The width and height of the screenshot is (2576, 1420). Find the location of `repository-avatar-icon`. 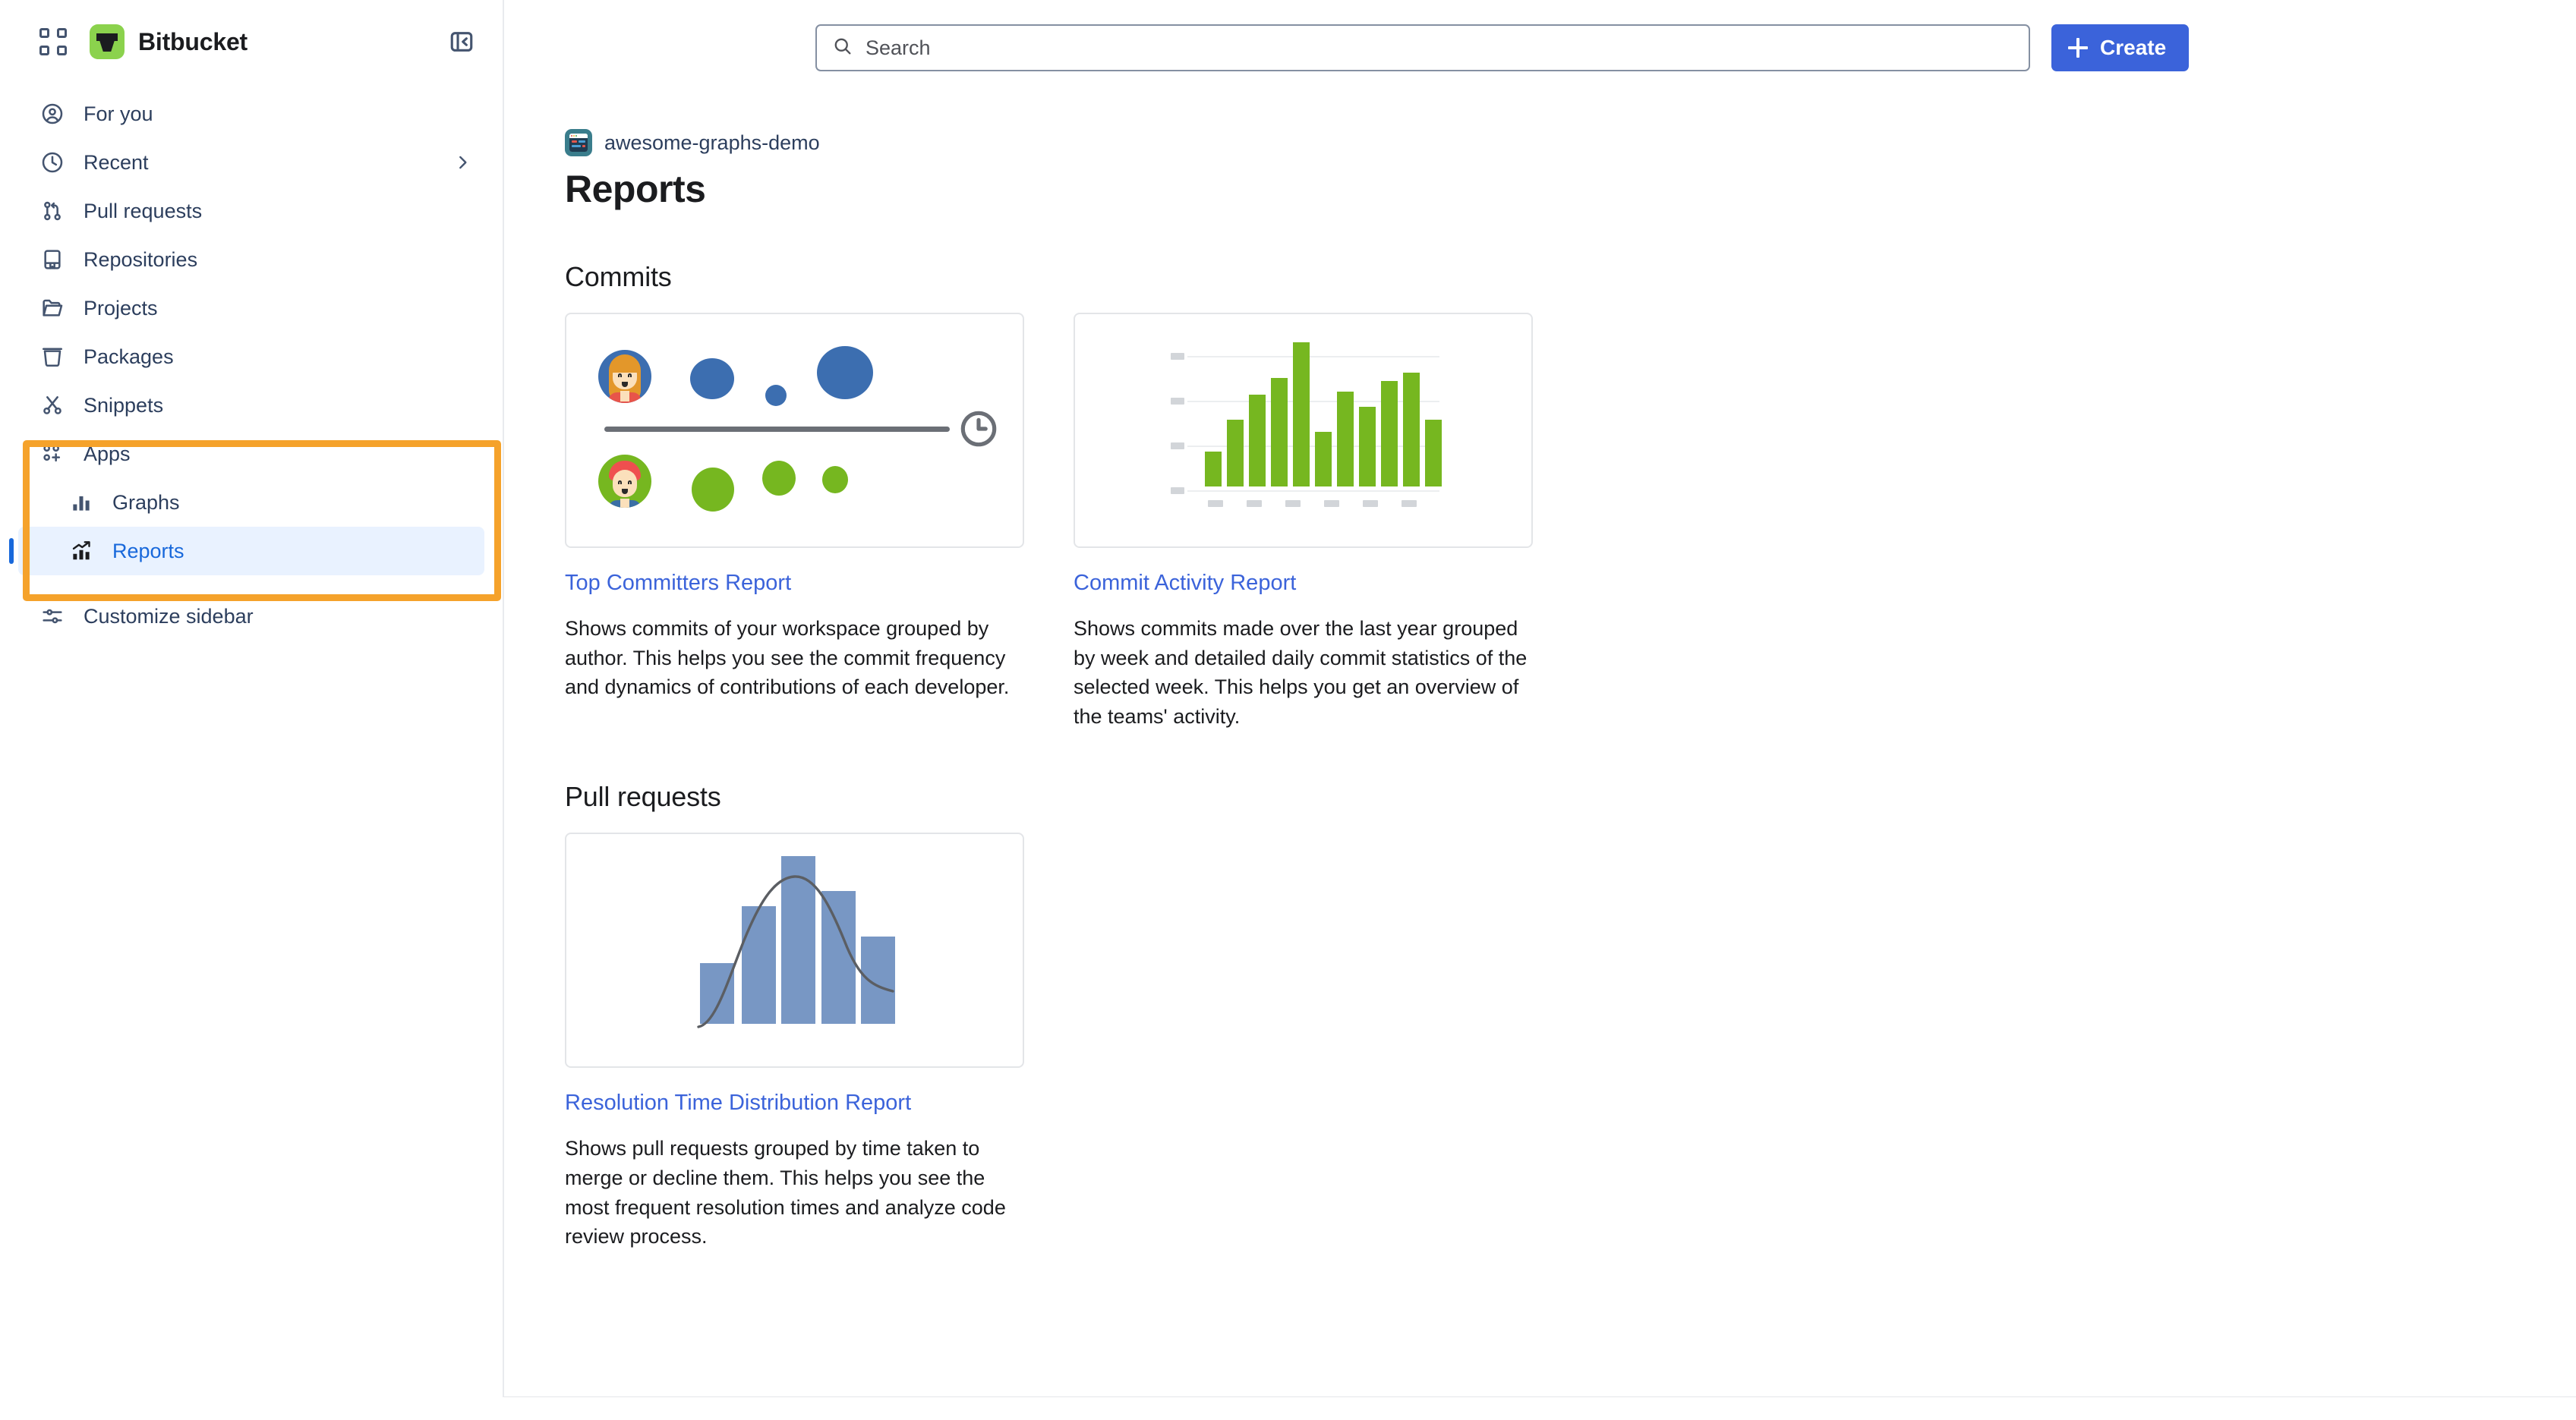

repository-avatar-icon is located at coordinates (578, 142).